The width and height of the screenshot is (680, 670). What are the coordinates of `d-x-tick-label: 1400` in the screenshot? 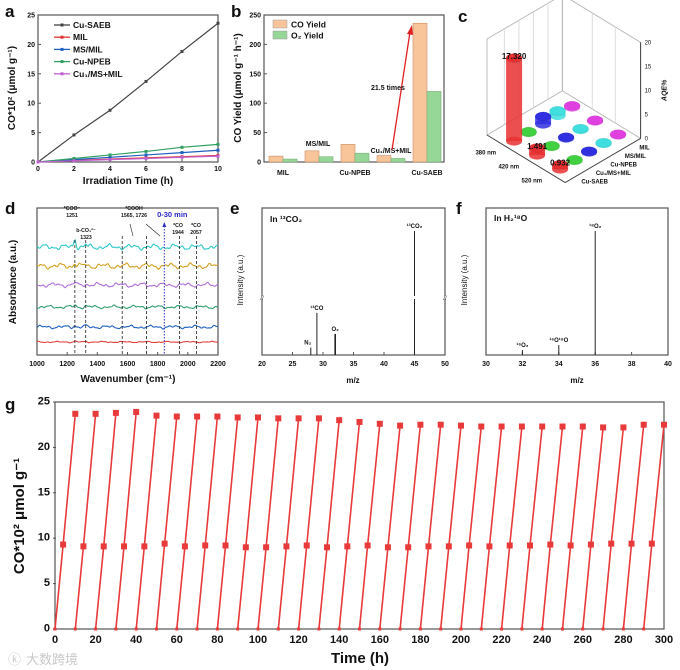 It's located at (98, 364).